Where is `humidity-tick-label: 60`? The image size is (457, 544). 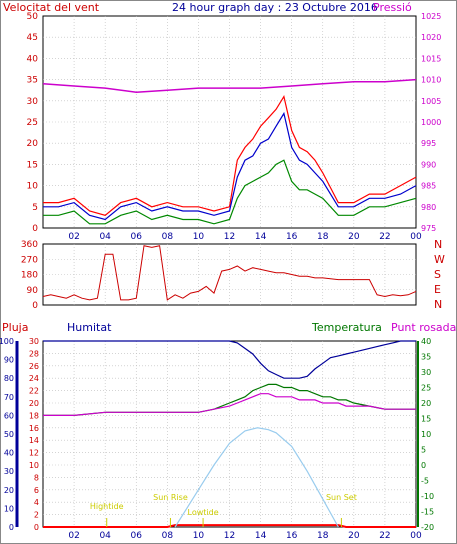
humidity-tick-label: 60 is located at coordinates (9, 415).